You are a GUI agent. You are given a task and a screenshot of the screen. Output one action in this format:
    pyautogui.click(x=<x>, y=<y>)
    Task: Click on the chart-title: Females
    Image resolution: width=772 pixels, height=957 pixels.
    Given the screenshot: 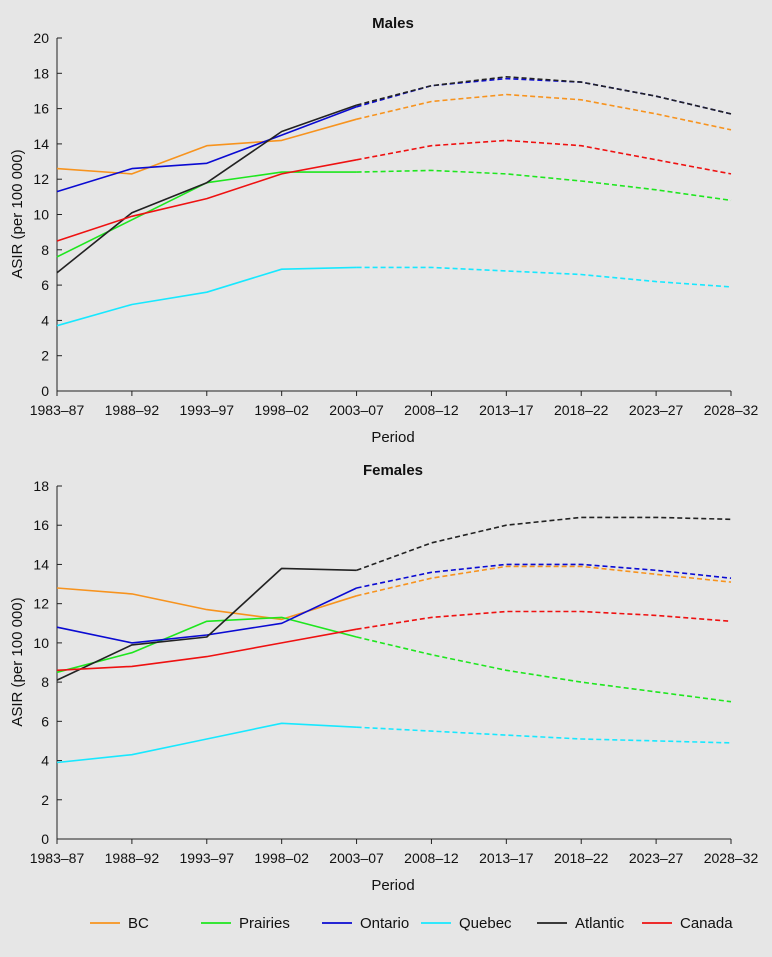 What is the action you would take?
    pyautogui.click(x=393, y=470)
    